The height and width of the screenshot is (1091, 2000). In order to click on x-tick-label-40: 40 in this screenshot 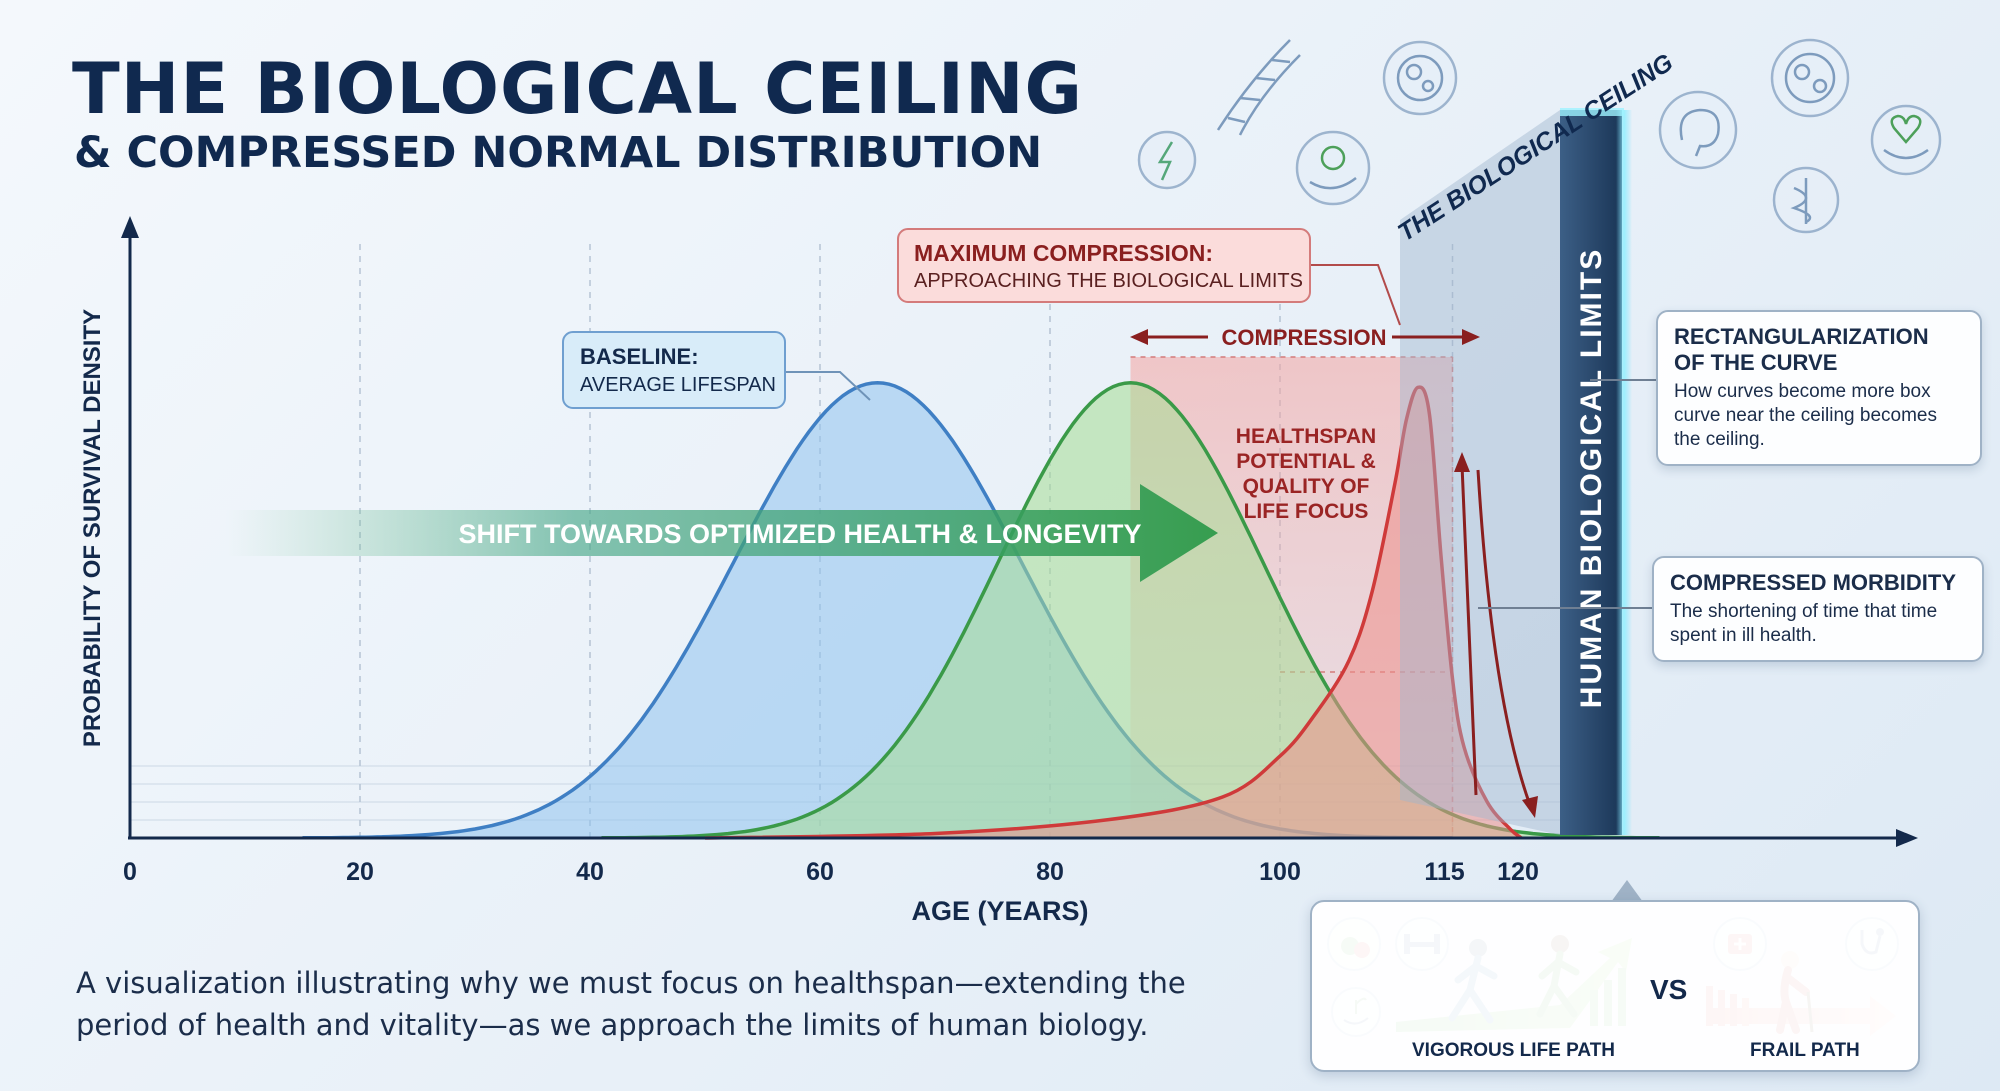, I will do `click(590, 872)`.